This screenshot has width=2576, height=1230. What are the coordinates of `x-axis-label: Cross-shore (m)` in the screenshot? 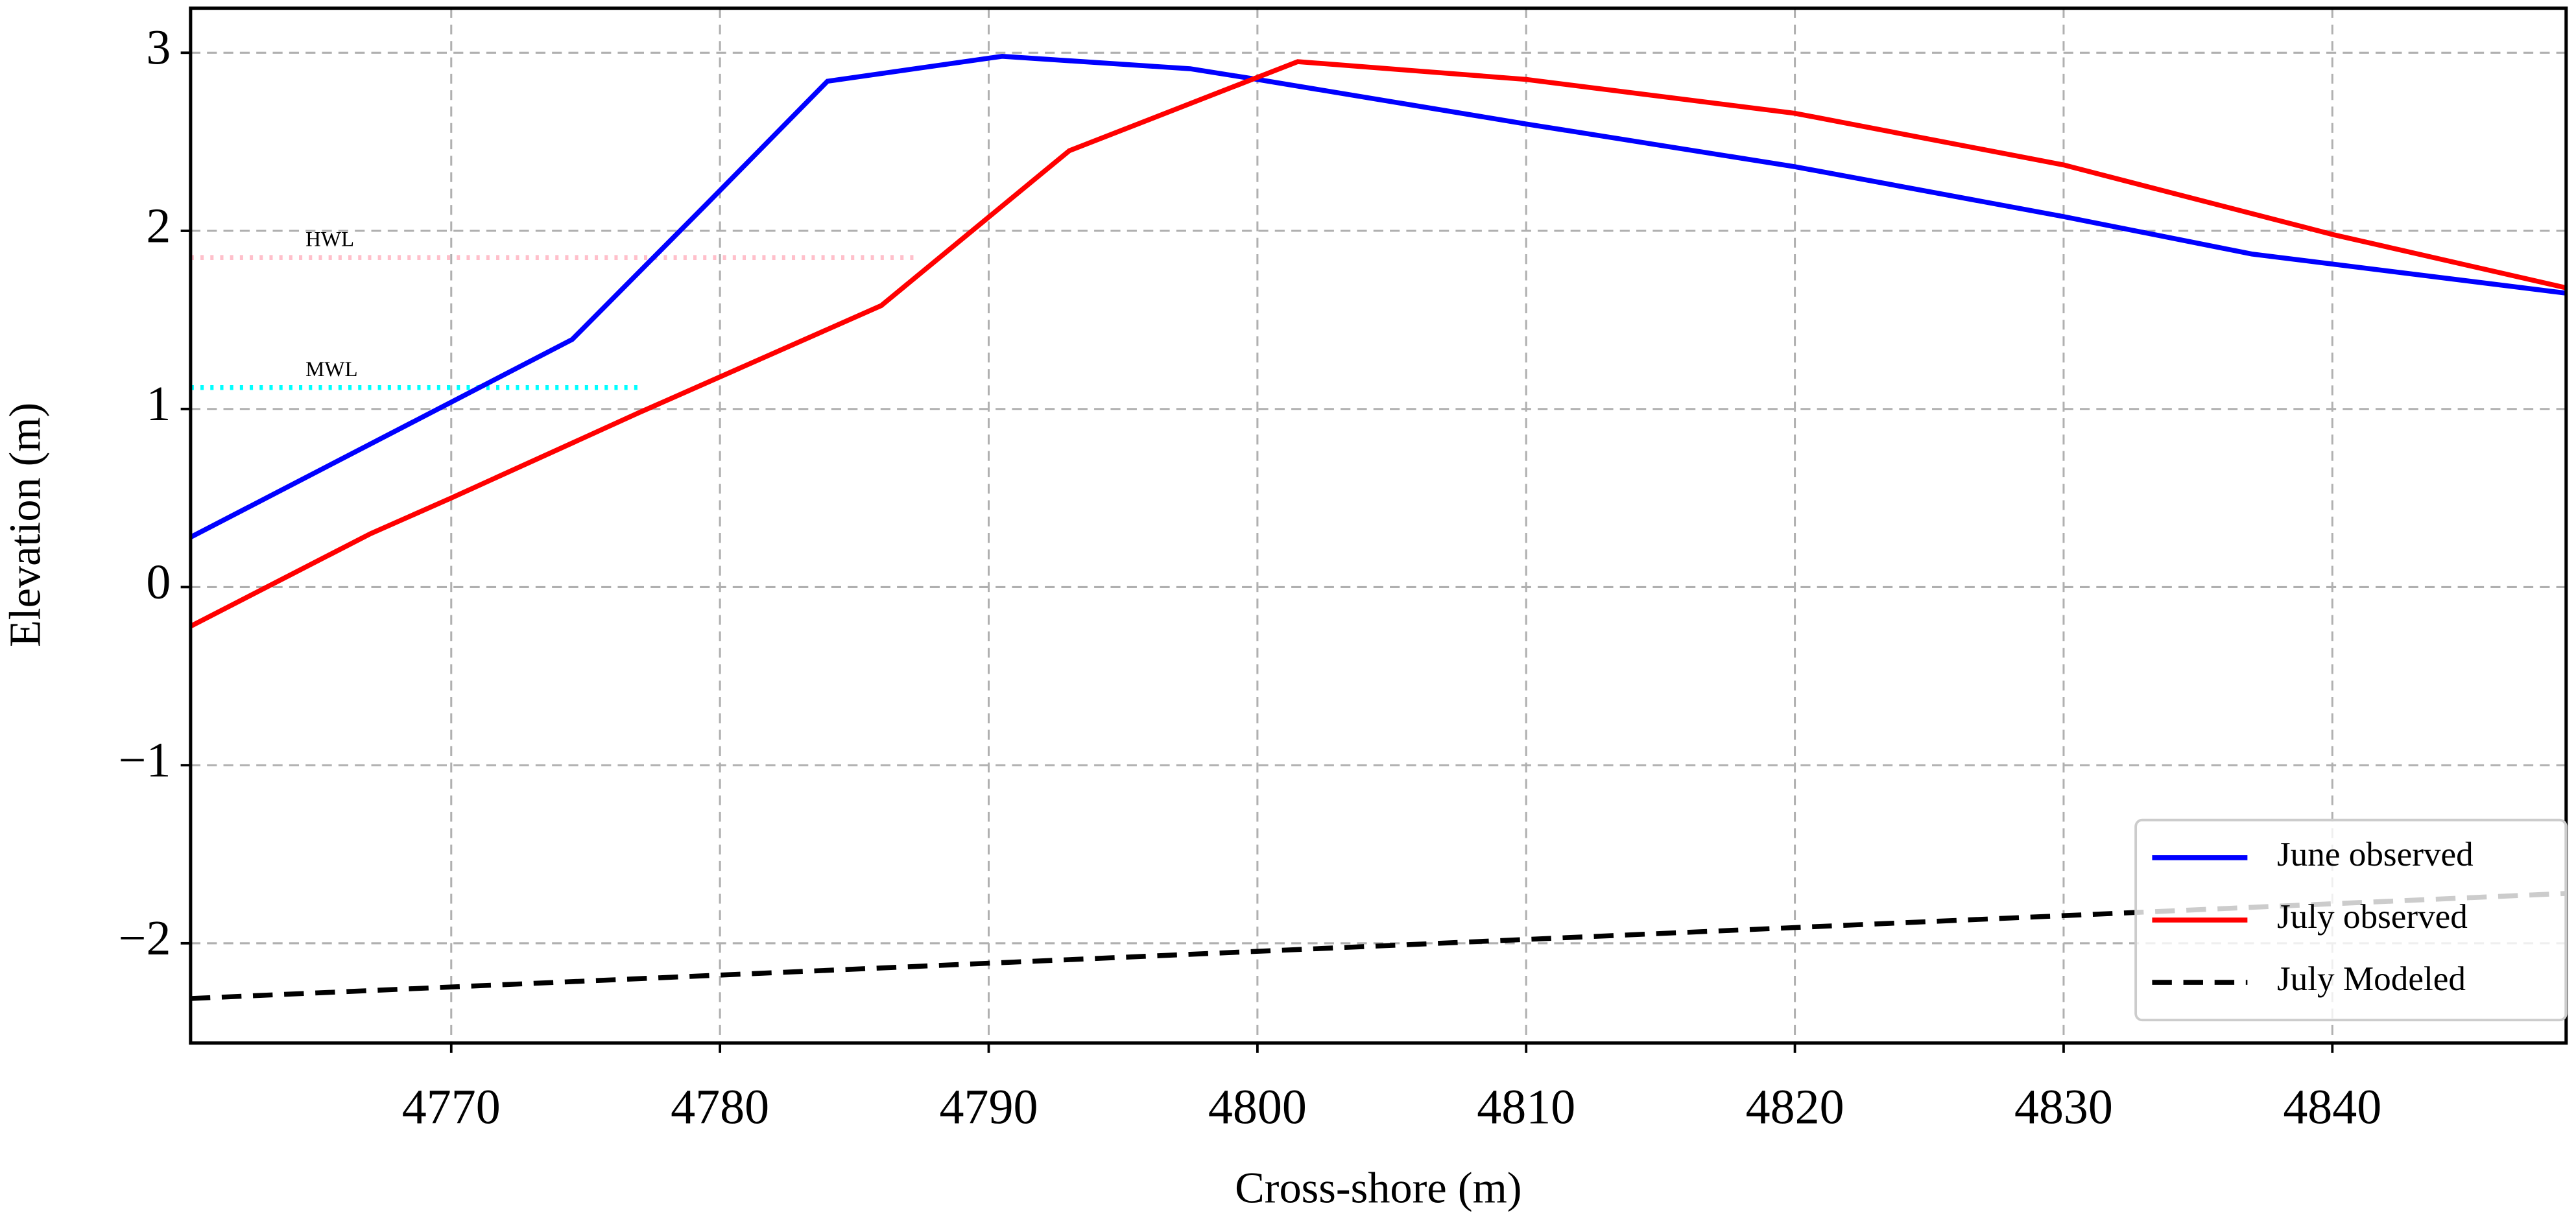 It's located at (1378, 1187).